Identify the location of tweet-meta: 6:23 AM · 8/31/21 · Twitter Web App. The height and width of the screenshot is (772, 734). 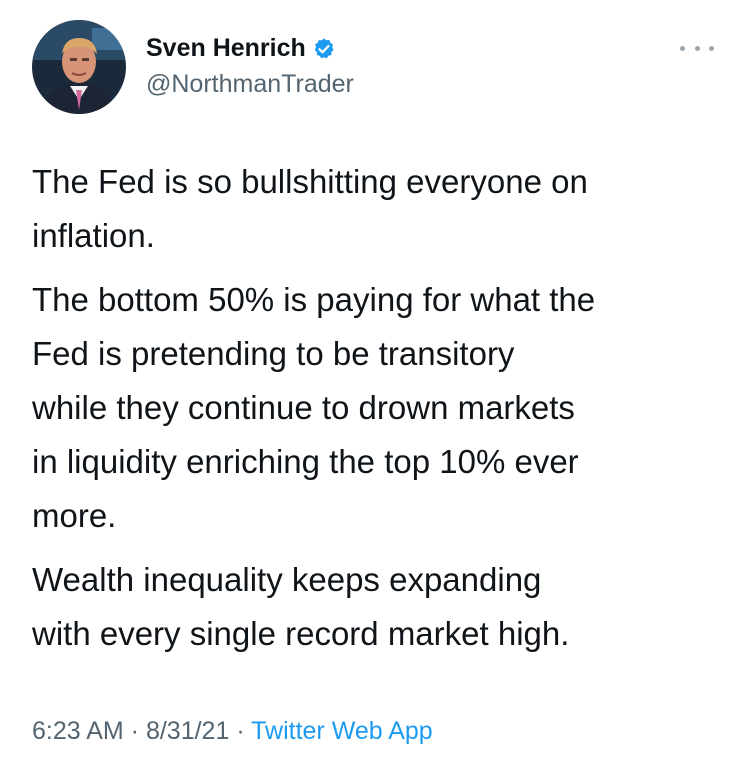
(232, 731).